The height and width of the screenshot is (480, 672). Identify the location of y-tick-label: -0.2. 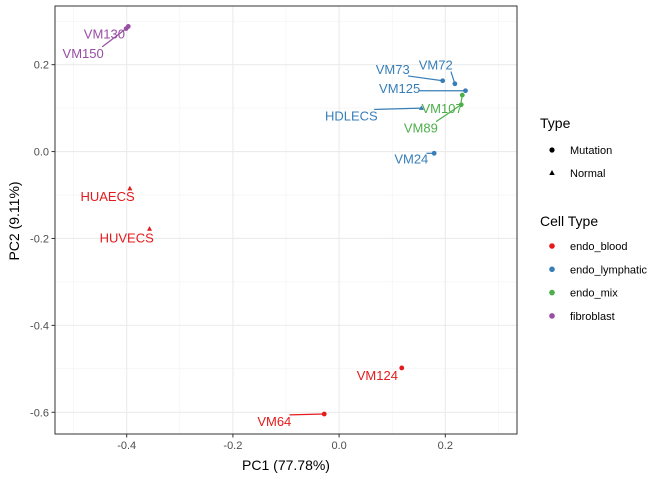
(39, 239).